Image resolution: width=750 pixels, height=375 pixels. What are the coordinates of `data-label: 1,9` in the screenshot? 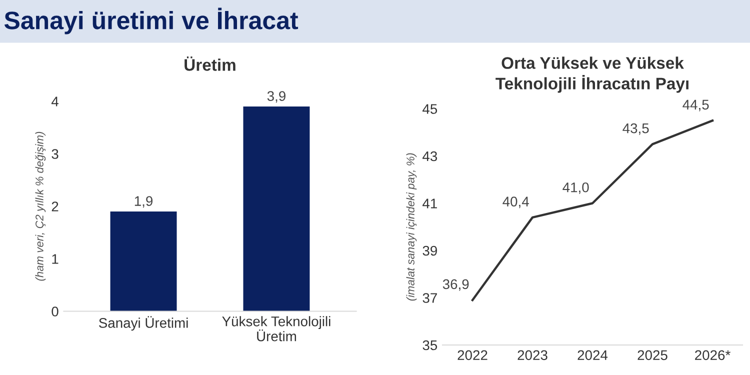 It's located at (143, 202).